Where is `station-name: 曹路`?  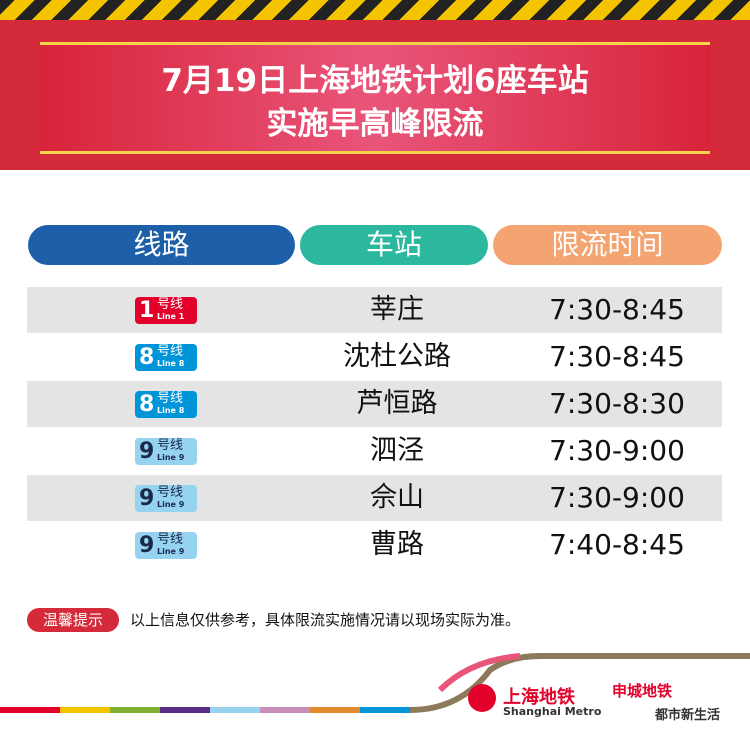 station-name: 曹路 is located at coordinates (397, 544).